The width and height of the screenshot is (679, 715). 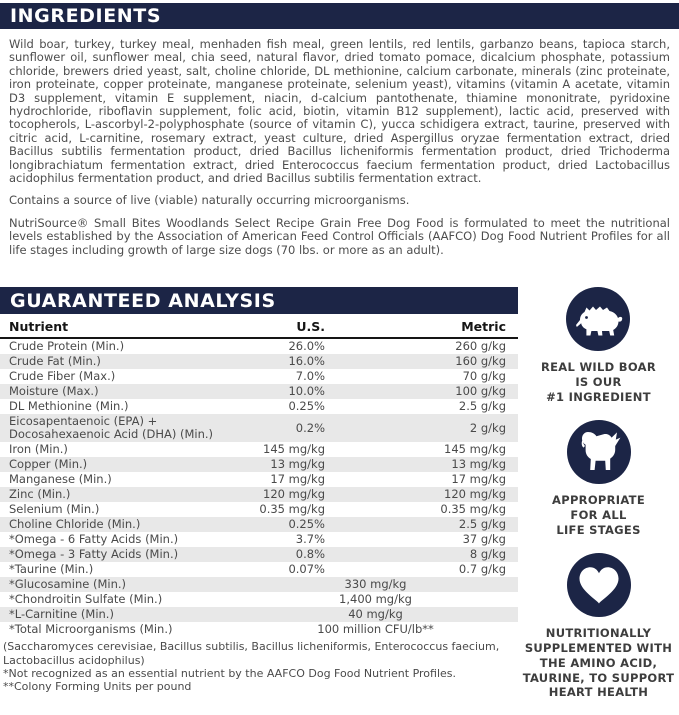 What do you see at coordinates (51, 569) in the screenshot?
I see `nutrient-cell: *Taurine (Min.)` at bounding box center [51, 569].